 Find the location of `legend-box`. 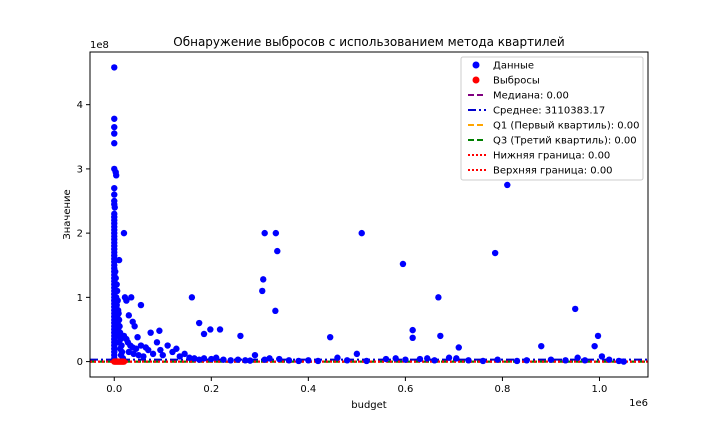

legend-box is located at coordinates (552, 118).